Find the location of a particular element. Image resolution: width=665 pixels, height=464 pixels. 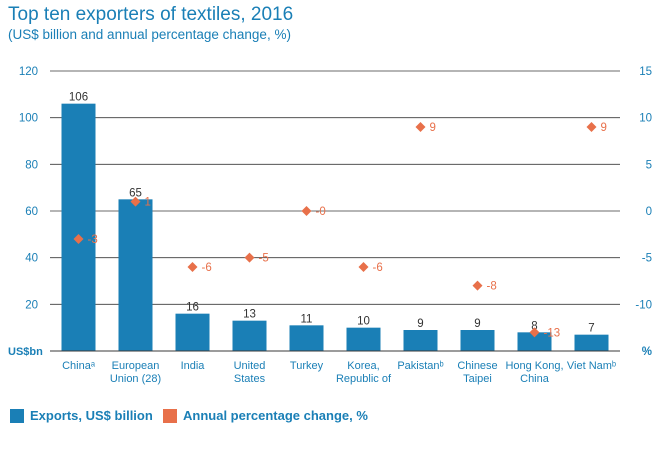

legend-item-exports: Exports, US$ billion is located at coordinates (81, 415).